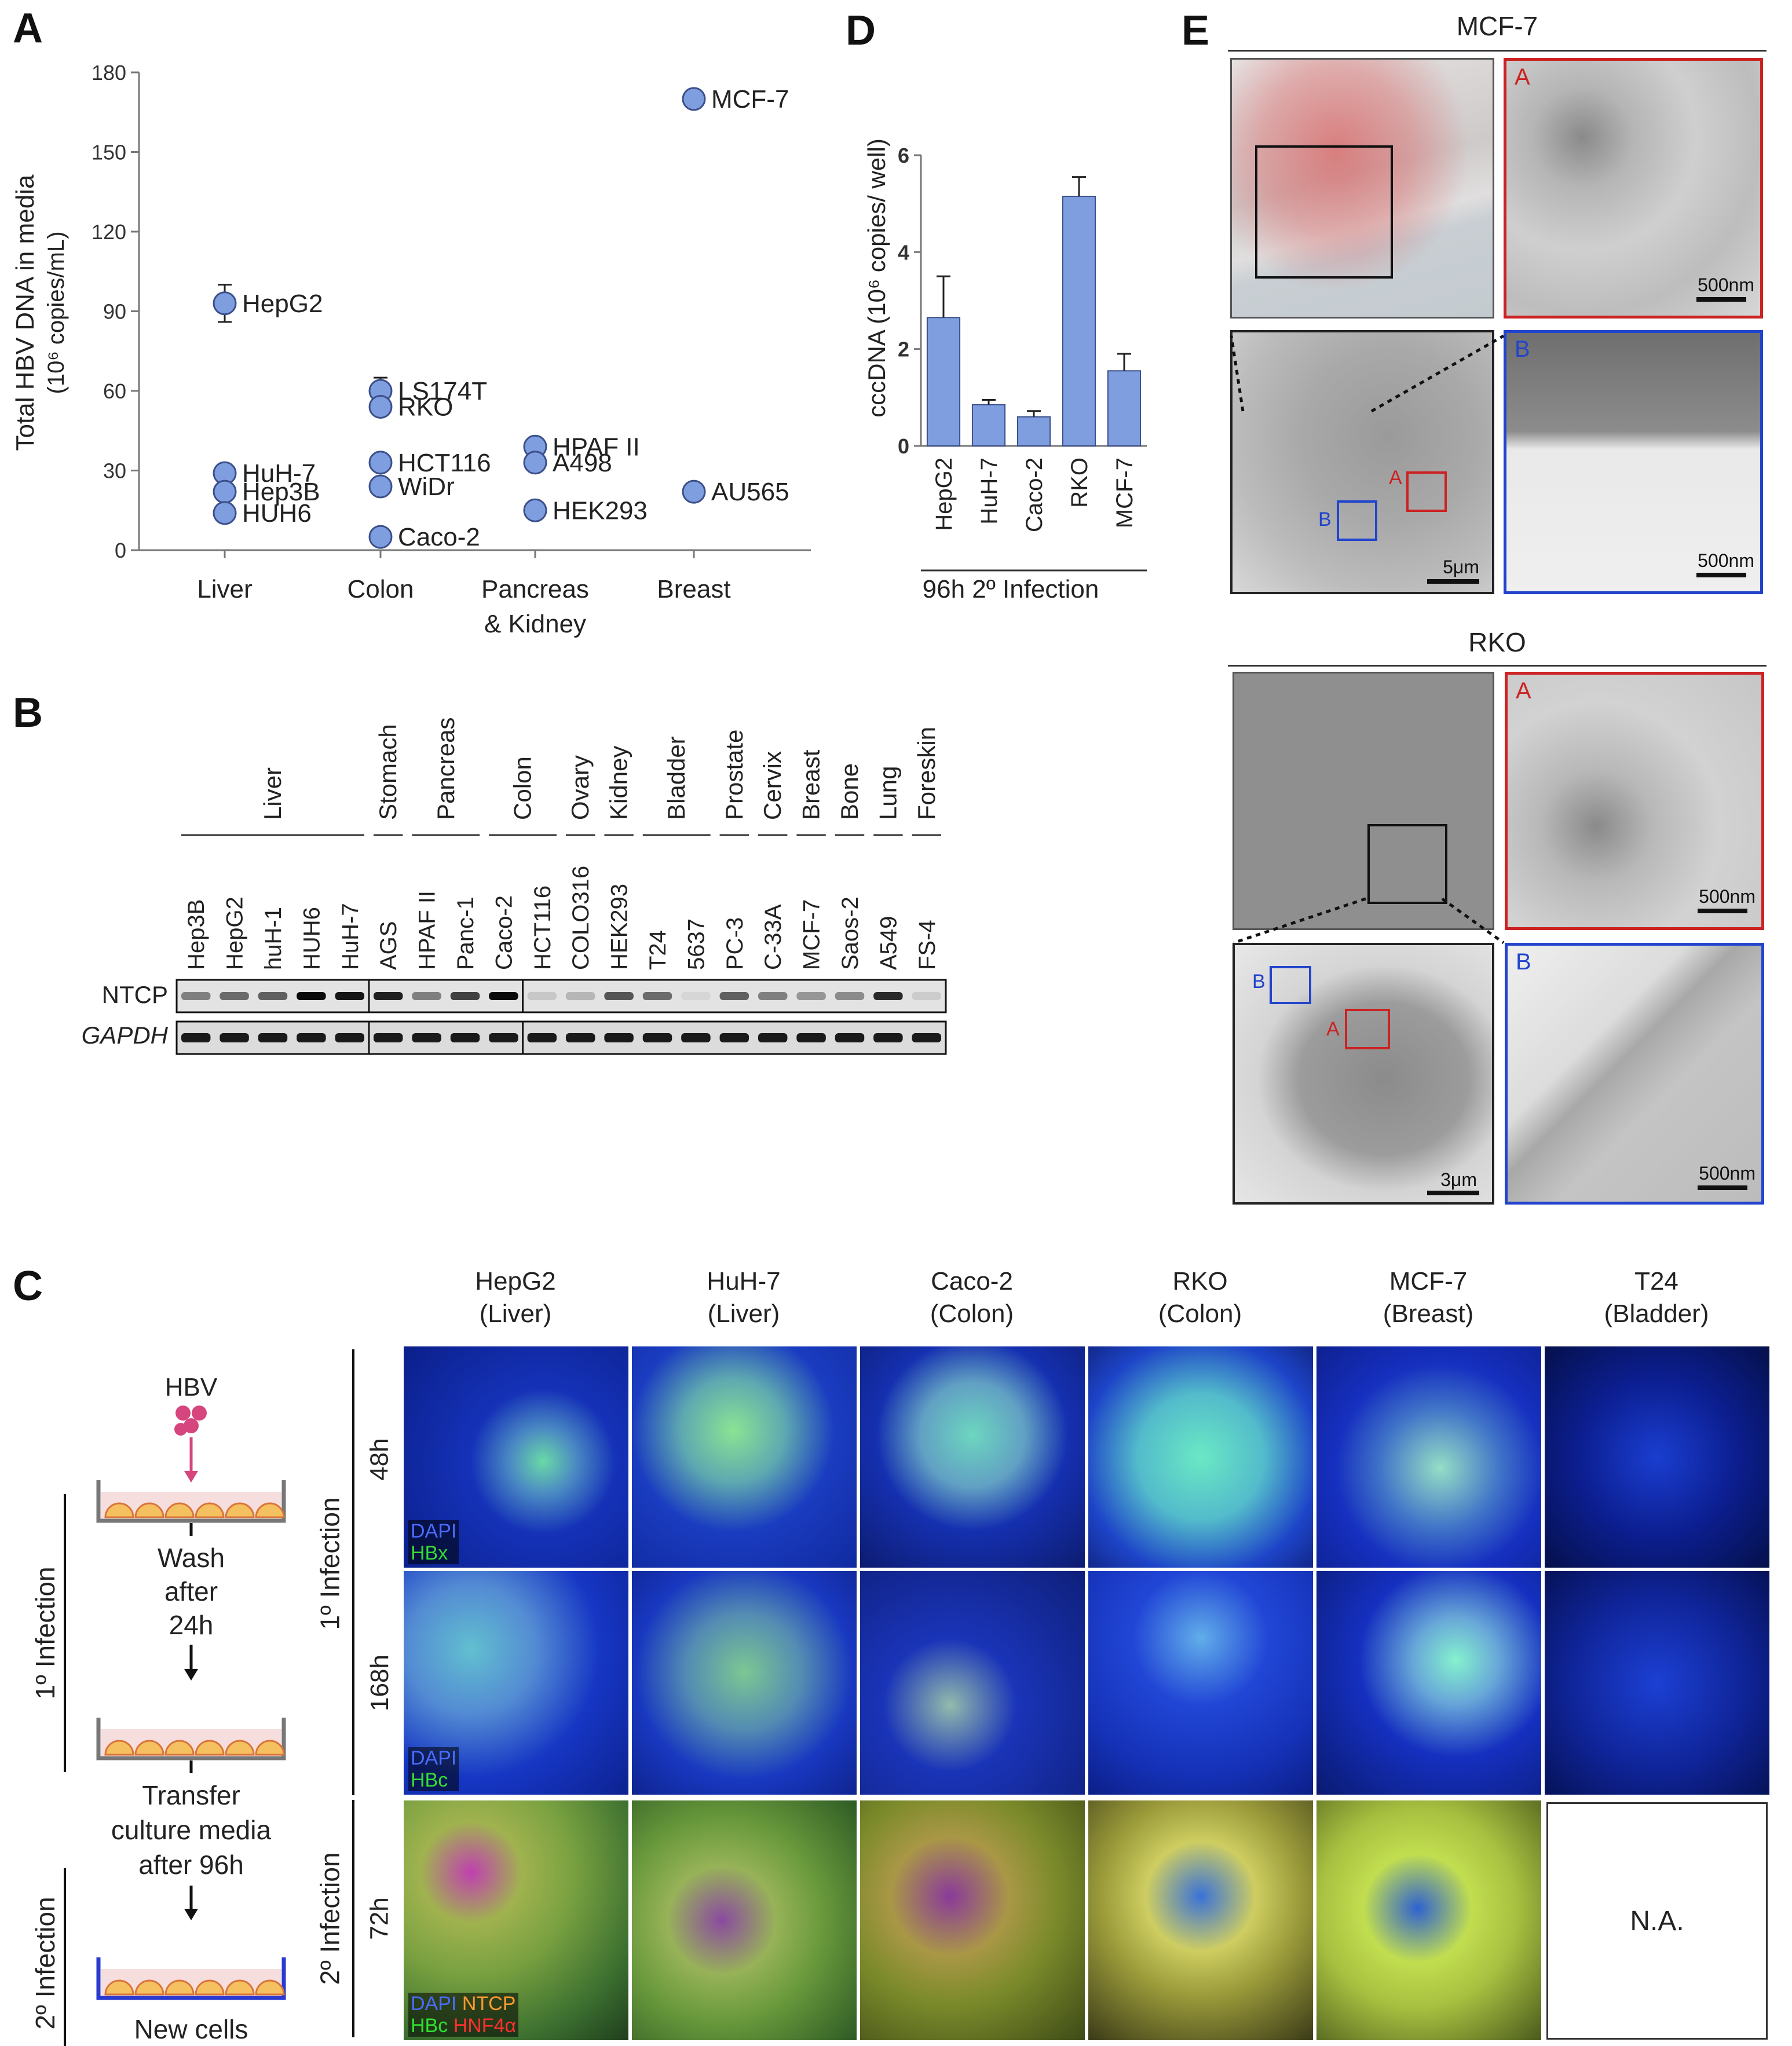 The width and height of the screenshot is (1792, 2046). I want to click on if-hepg2-168h: DAPI HBc, so click(516, 1682).